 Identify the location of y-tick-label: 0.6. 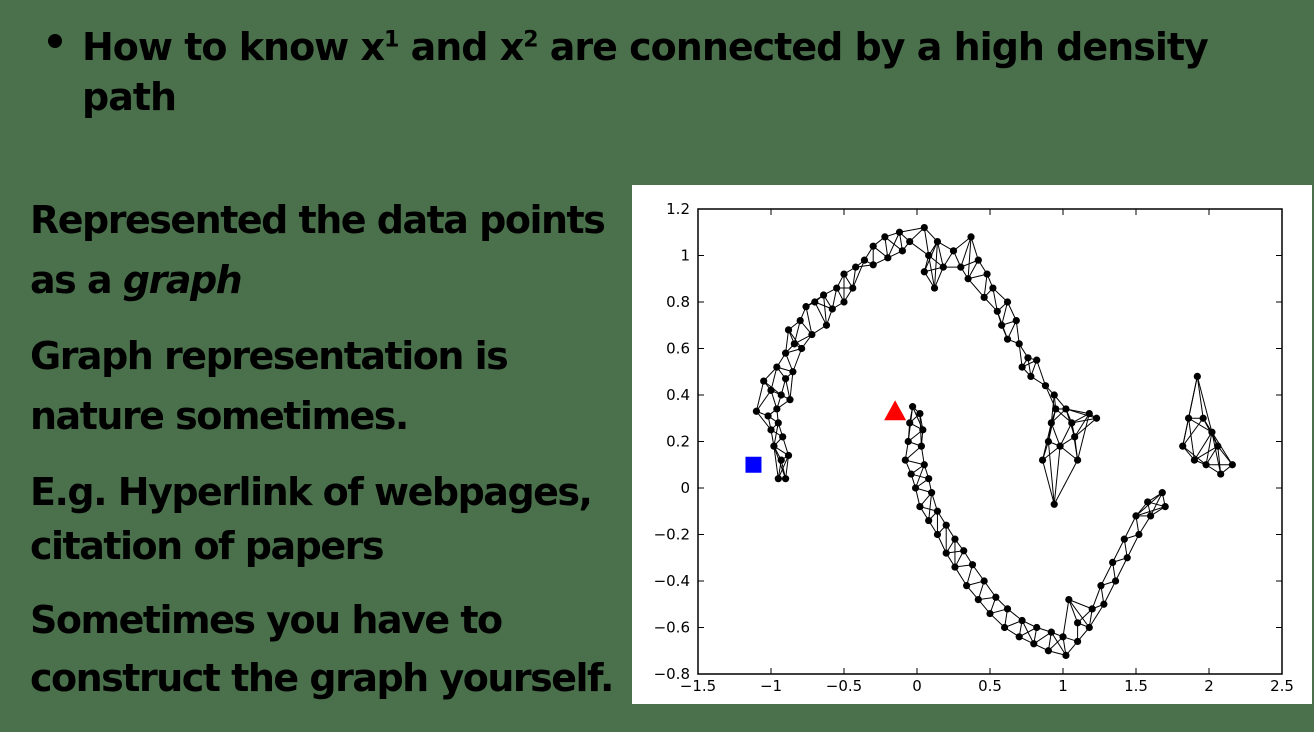
(678, 349).